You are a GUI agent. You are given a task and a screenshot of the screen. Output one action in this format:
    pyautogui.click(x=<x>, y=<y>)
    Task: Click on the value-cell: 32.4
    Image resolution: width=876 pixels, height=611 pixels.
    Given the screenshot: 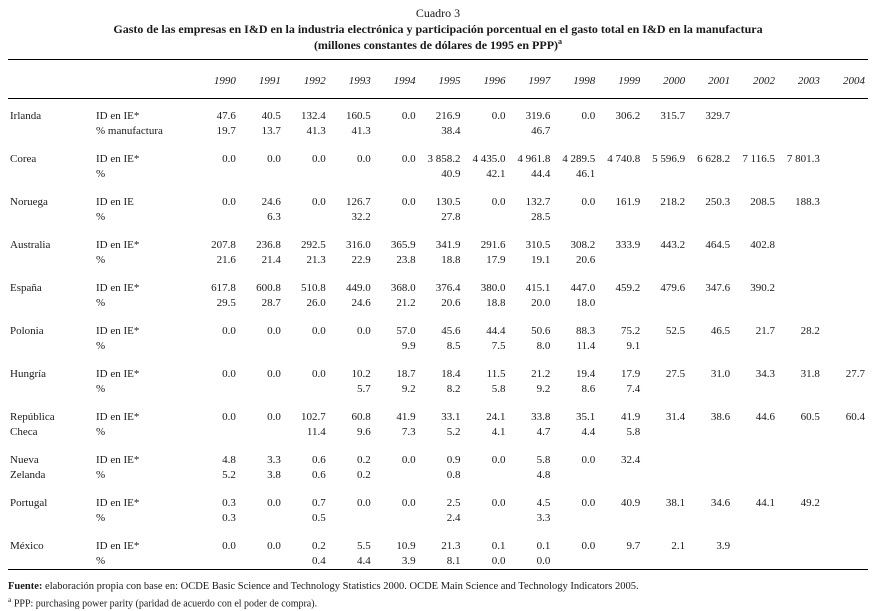 What is the action you would take?
    pyautogui.click(x=630, y=459)
    